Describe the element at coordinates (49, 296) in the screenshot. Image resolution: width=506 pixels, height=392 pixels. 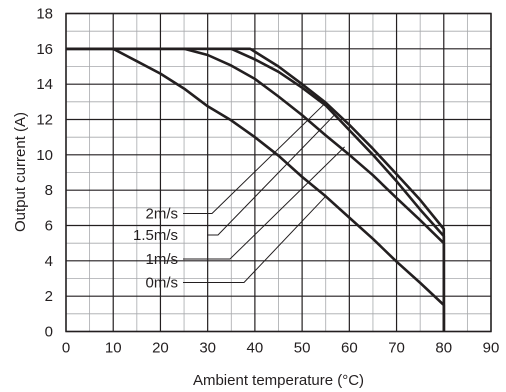
I see `y-tick-label: 2` at that location.